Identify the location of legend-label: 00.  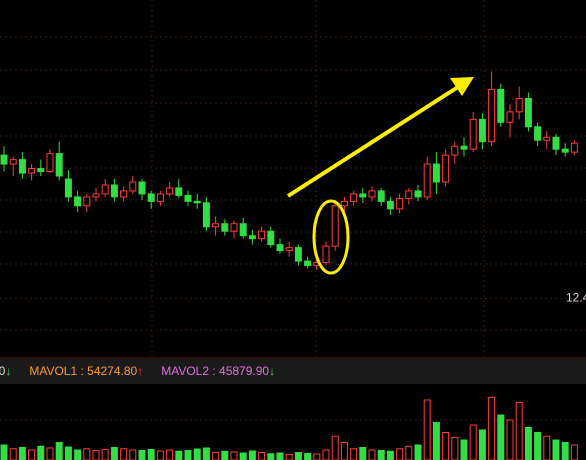
(3, 371).